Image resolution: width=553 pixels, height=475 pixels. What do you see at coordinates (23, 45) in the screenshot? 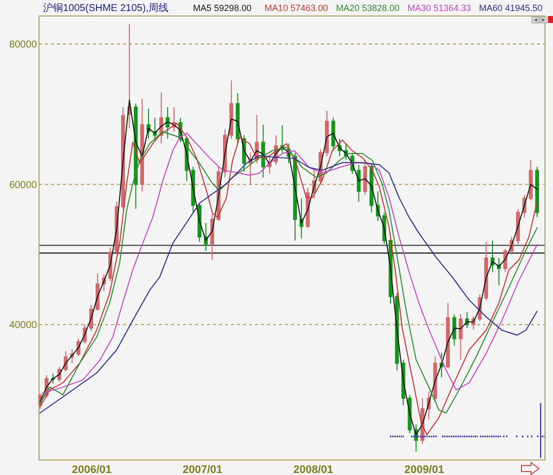
I see `y-tick-label: 80000` at bounding box center [23, 45].